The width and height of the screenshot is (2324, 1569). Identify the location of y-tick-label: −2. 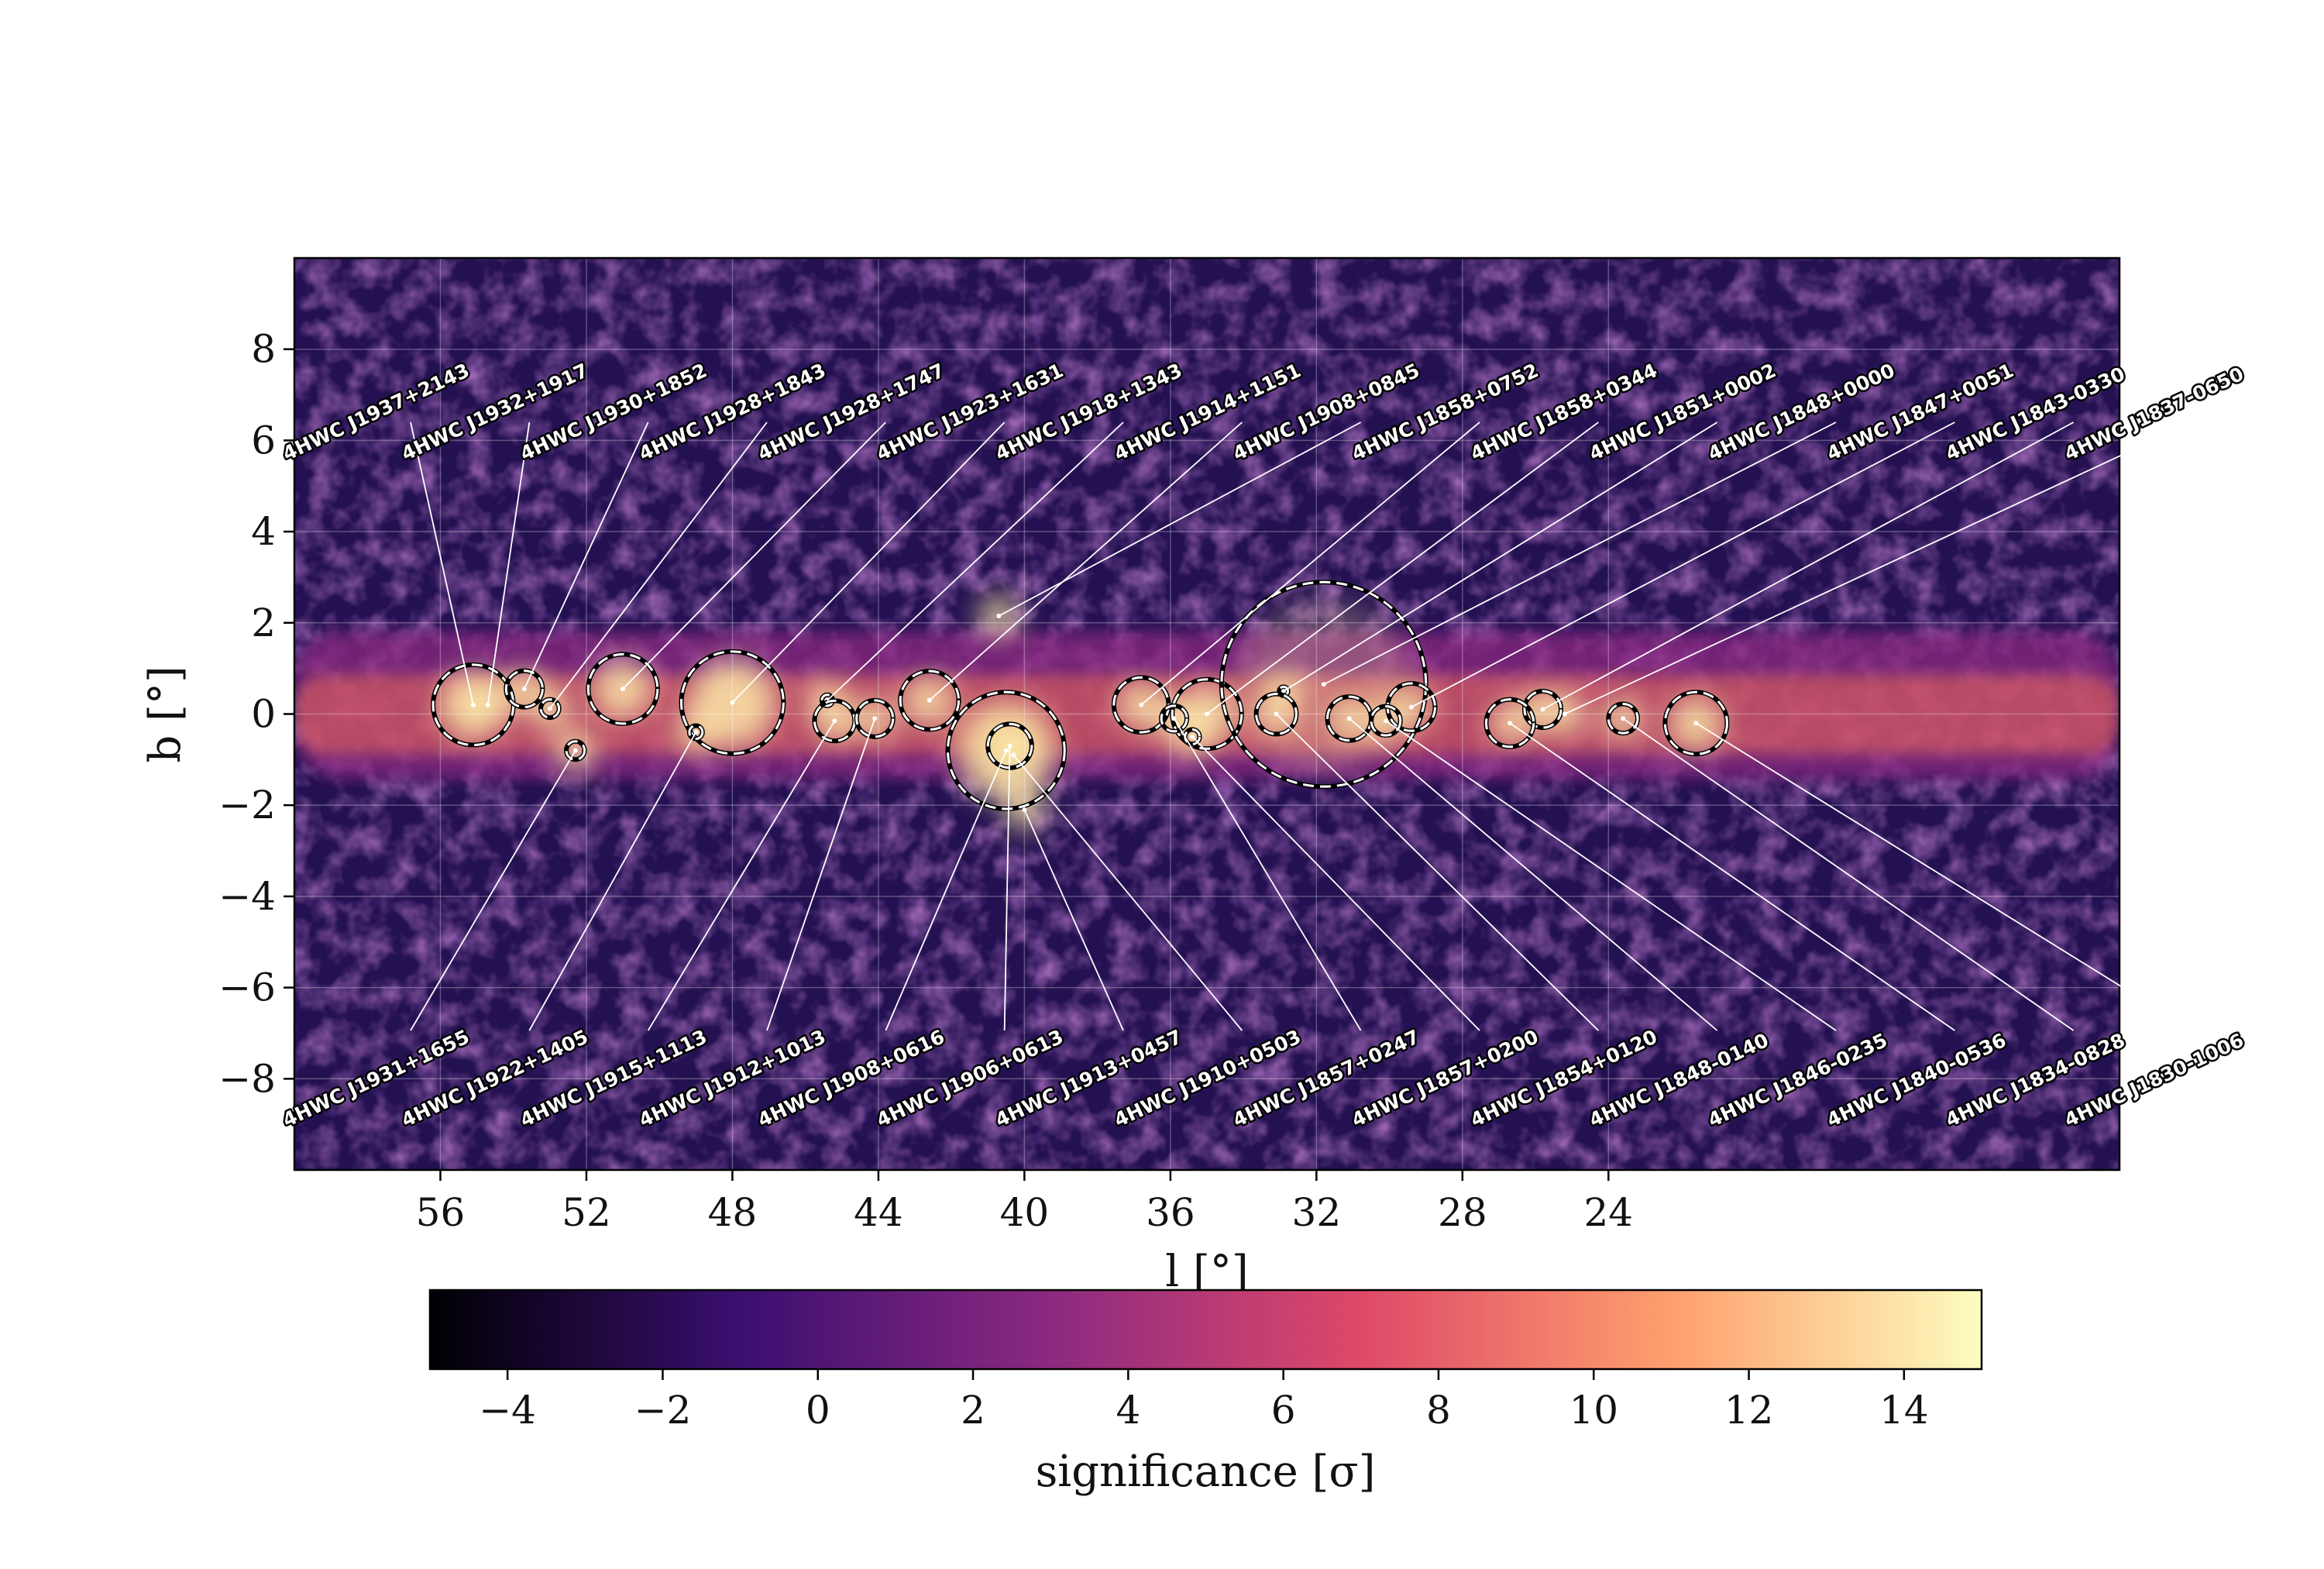
(247, 805).